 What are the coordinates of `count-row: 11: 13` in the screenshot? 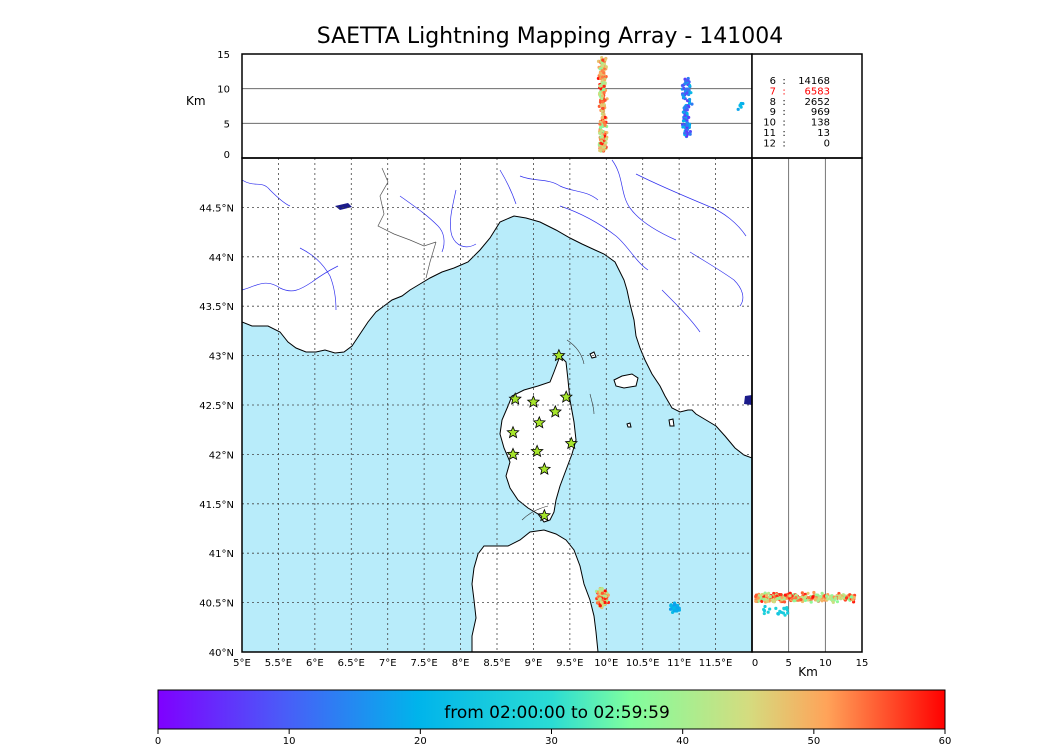 It's located at (796, 133).